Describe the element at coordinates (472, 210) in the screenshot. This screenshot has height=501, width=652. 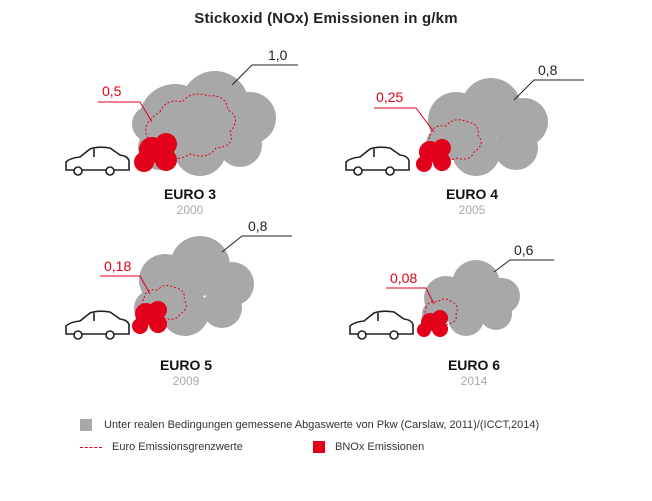
I see `euro-norm-year: 2005` at that location.